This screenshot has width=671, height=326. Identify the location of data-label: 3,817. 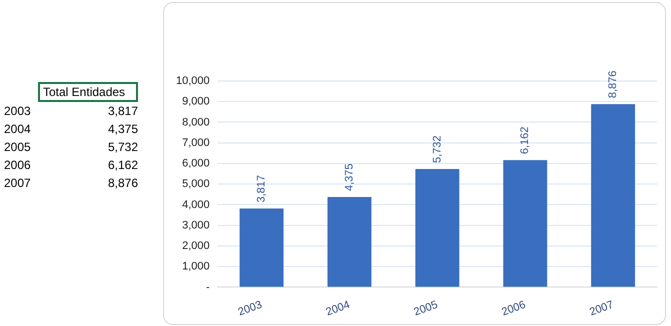
(262, 188).